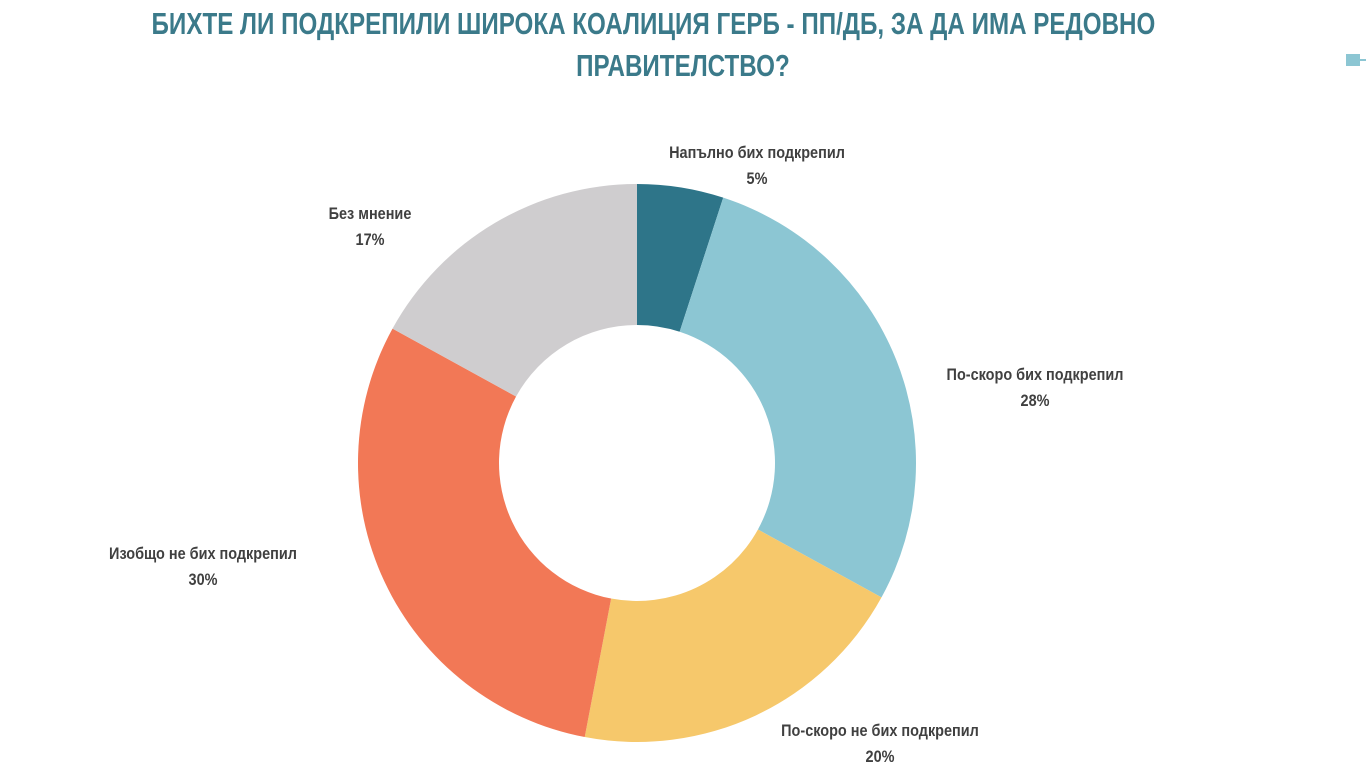 Image resolution: width=1366 pixels, height=770 pixels. Describe the element at coordinates (683, 65) in the screenshot. I see `chart-title-line-2: ПРАВИТЕЛСТВО?` at that location.